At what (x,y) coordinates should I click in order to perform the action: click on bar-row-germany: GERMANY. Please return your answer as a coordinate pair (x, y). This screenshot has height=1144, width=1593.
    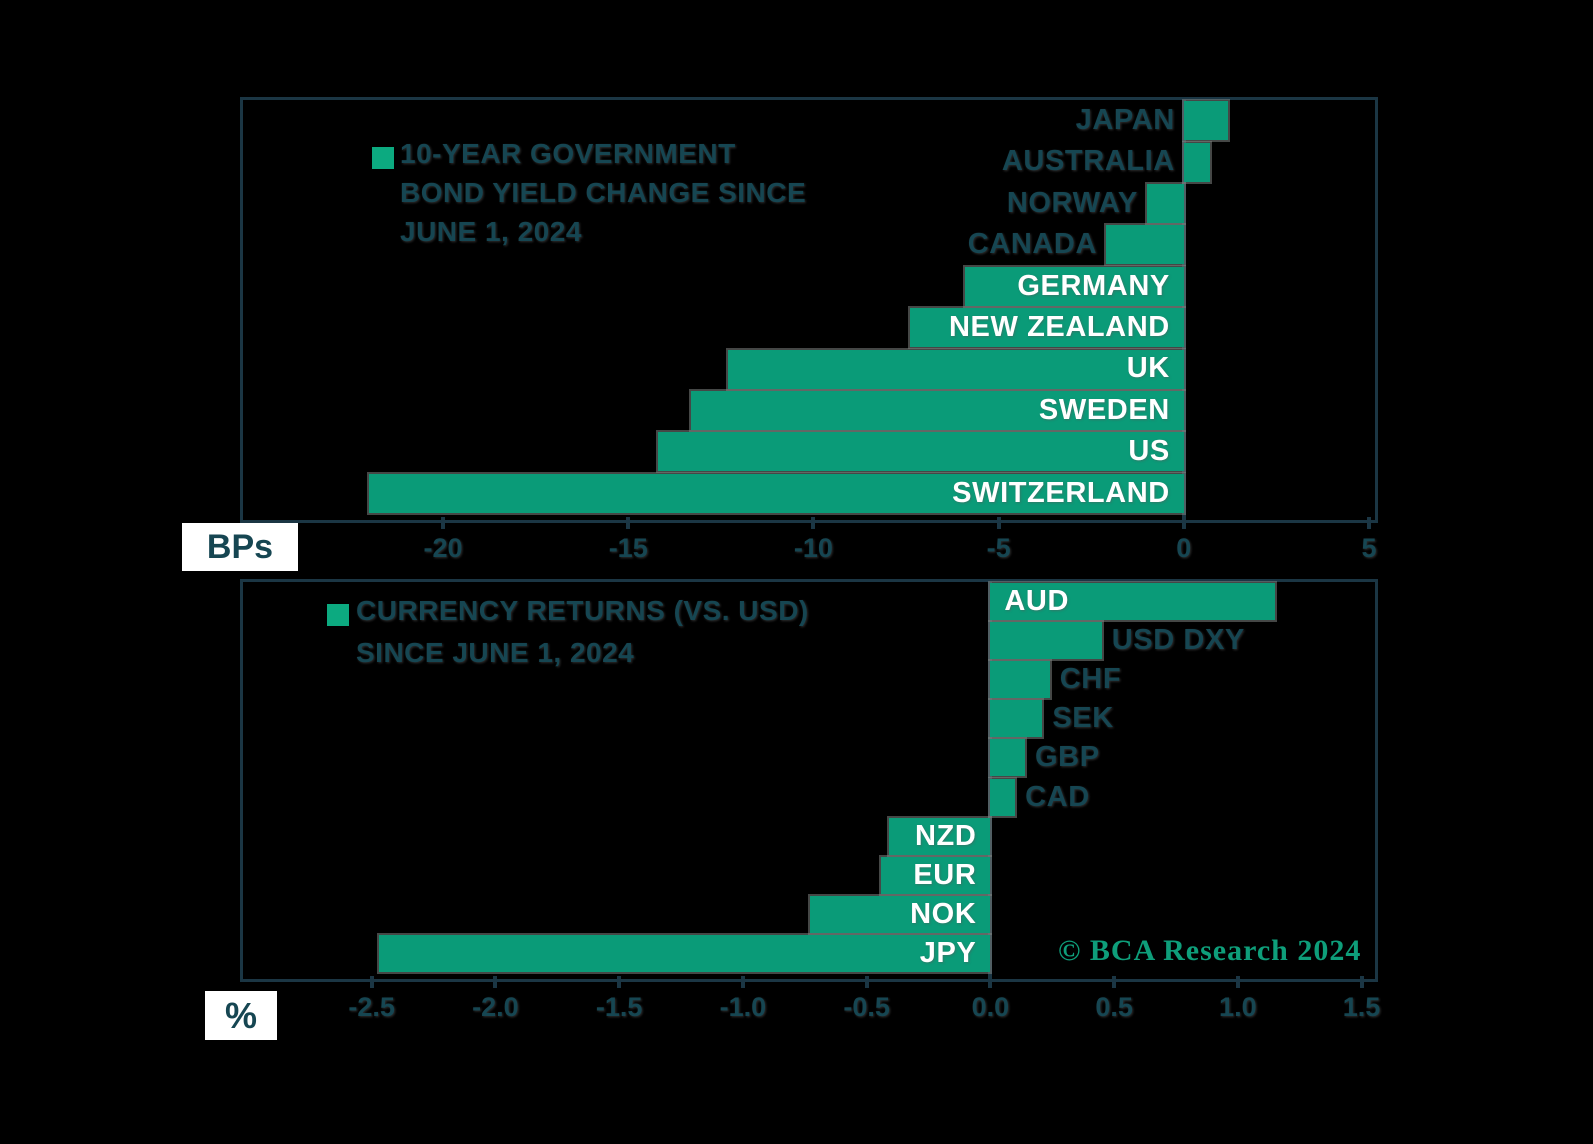
    Looking at the image, I should click on (806, 286).